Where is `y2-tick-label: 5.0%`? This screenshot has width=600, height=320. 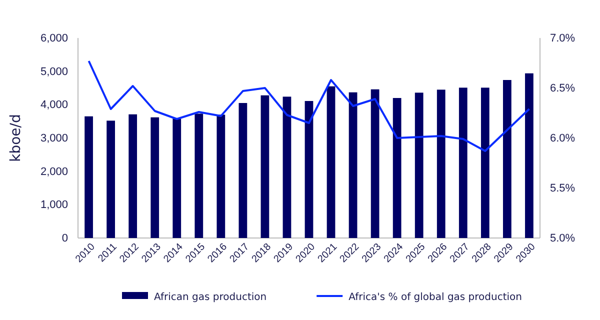 y2-tick-label: 5.0% is located at coordinates (563, 238).